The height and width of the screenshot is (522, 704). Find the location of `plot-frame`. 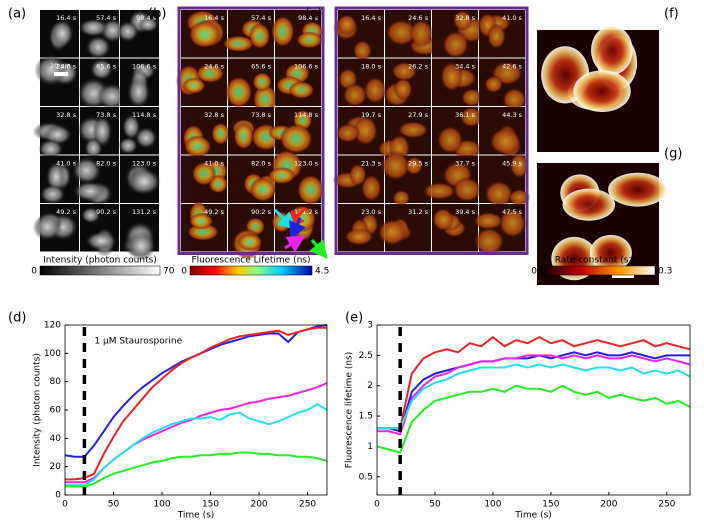

plot-frame is located at coordinates (196, 410).